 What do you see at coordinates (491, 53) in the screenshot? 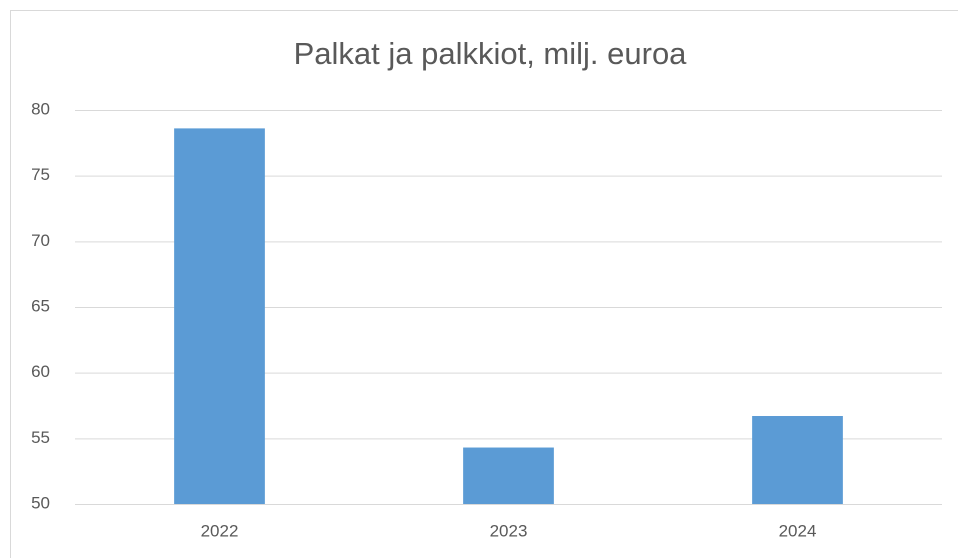
I see `chart-title: Palkat ja palkkiot, milj. euroa` at bounding box center [491, 53].